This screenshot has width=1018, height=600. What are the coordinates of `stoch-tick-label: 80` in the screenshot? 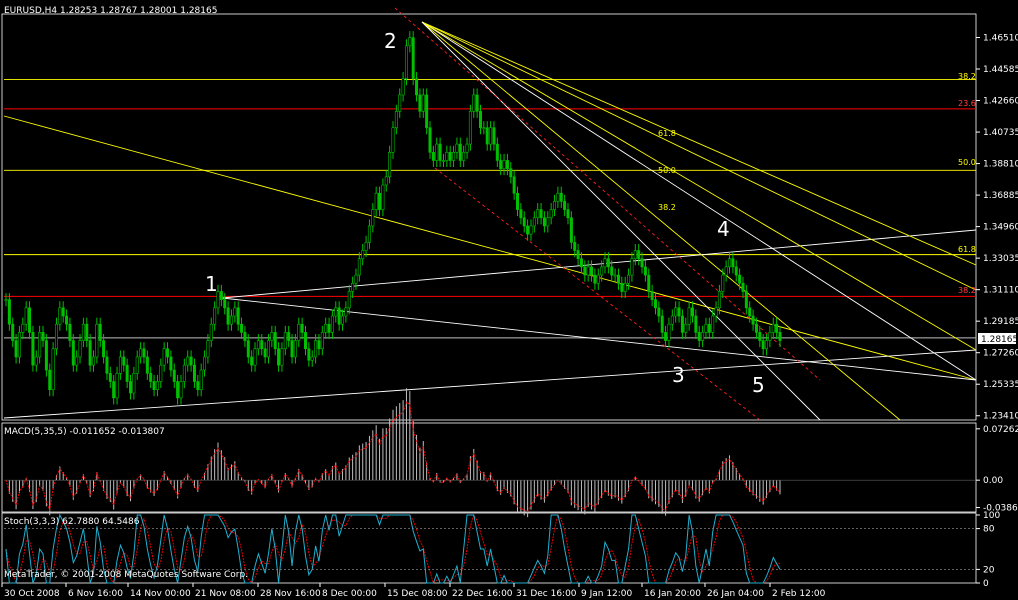 It's located at (989, 530).